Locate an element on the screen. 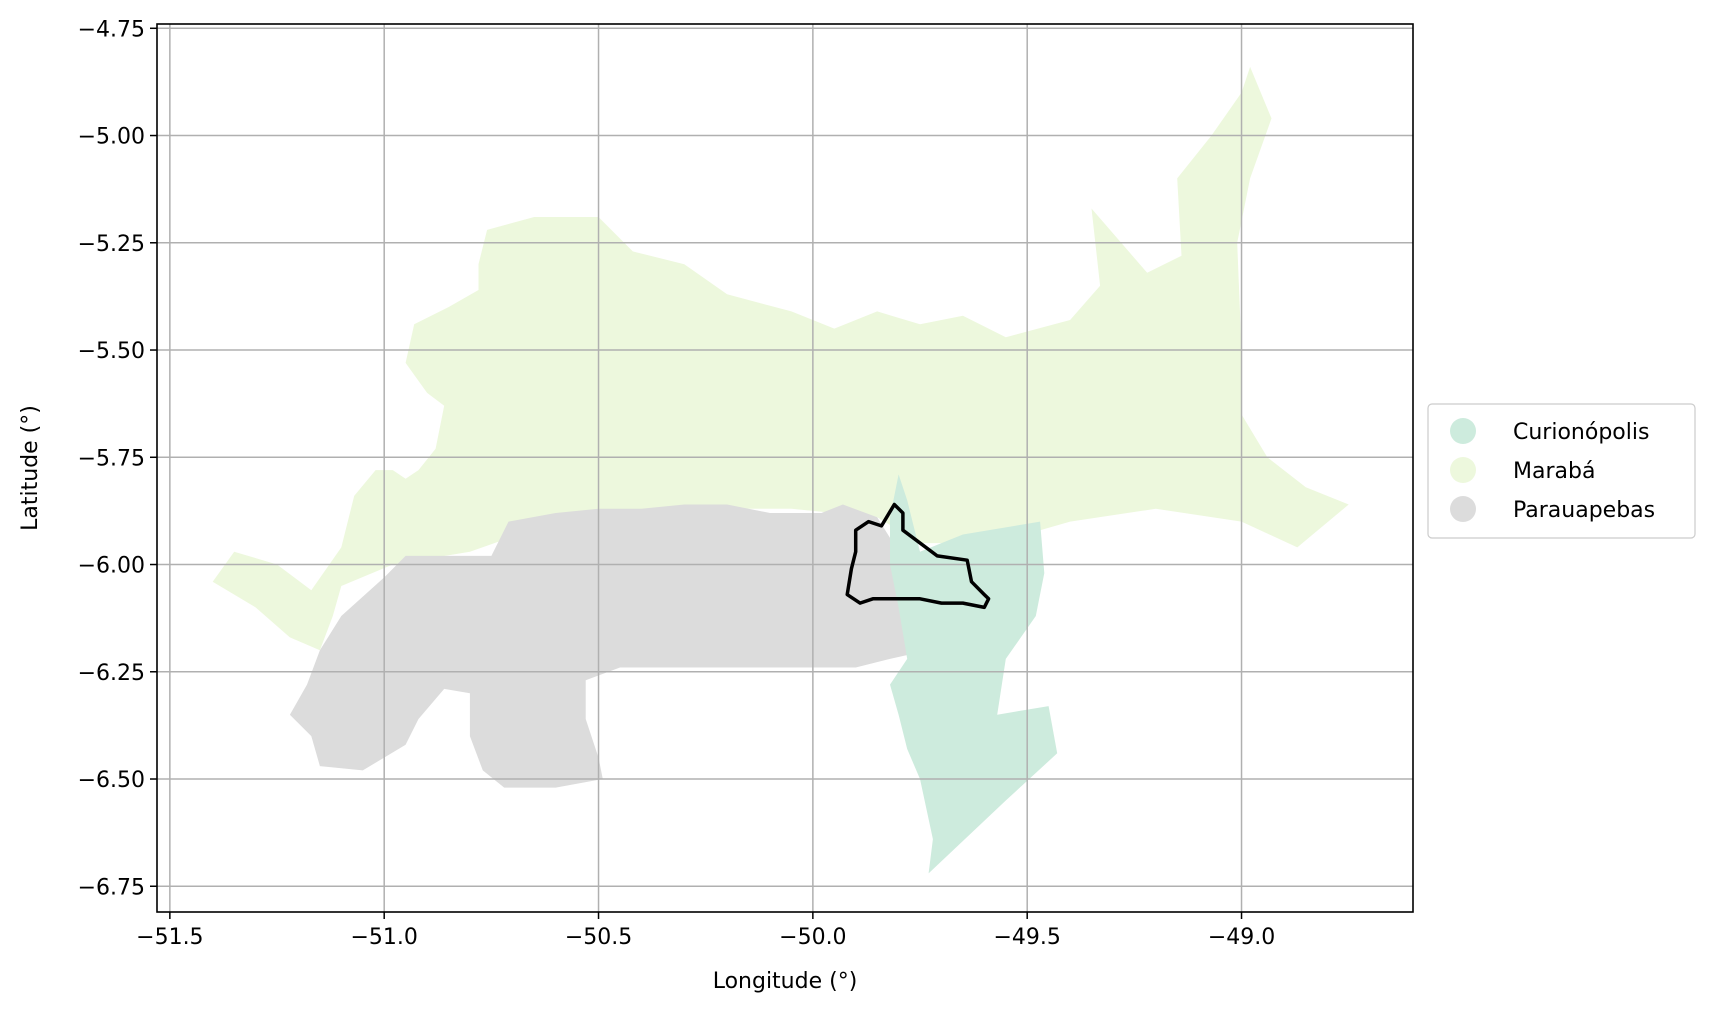  legend-label: Parauapebas is located at coordinates (1584, 510).